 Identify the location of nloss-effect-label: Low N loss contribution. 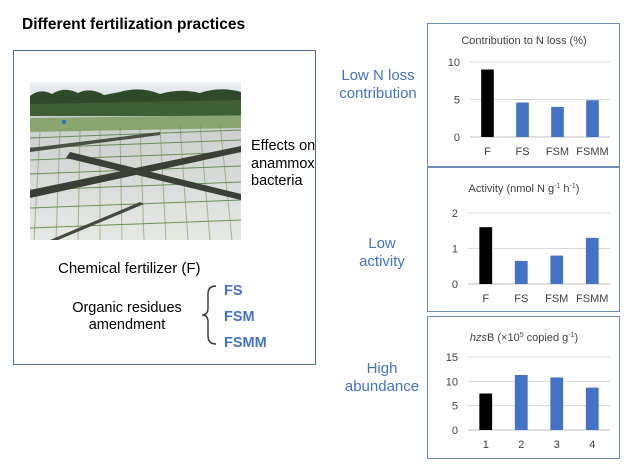
(378, 84).